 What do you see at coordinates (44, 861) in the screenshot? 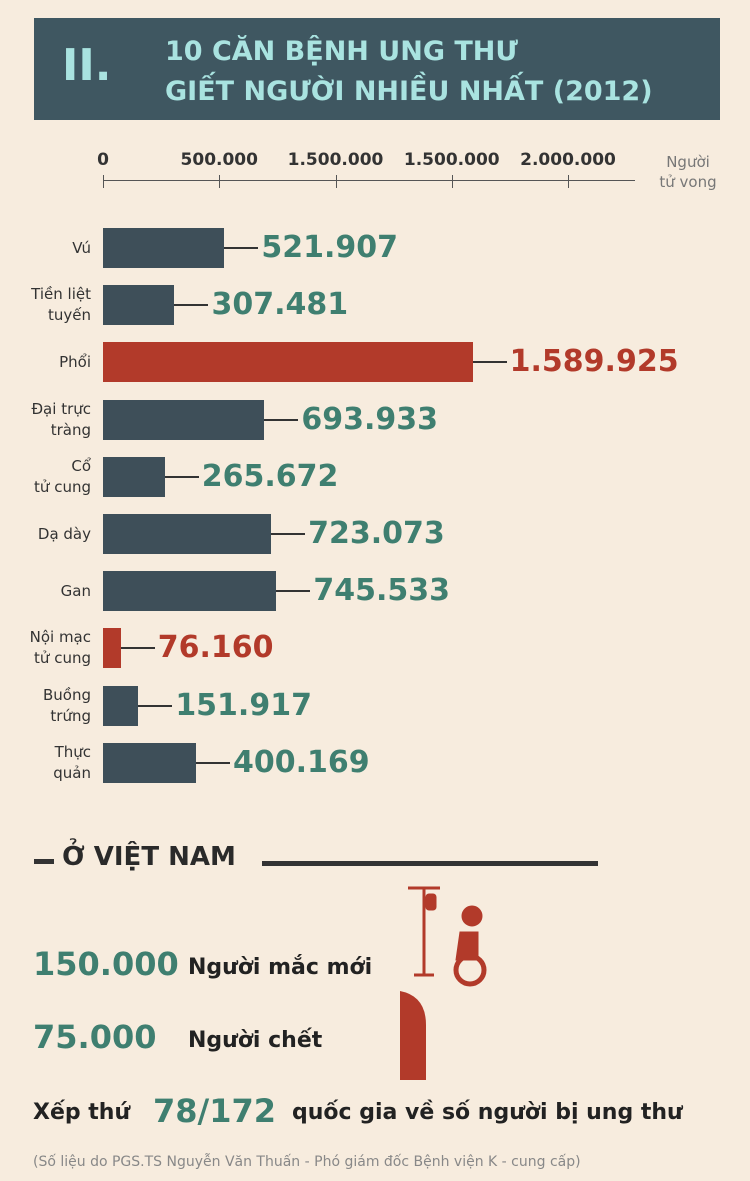
I see `heading-dash` at bounding box center [44, 861].